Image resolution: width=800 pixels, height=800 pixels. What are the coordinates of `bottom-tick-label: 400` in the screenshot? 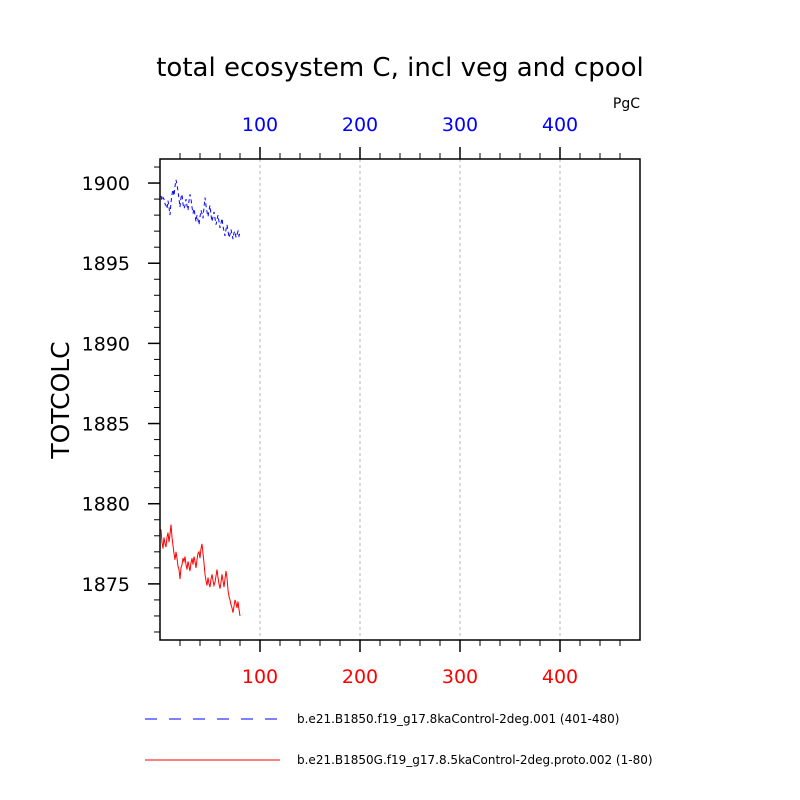 It's located at (560, 677).